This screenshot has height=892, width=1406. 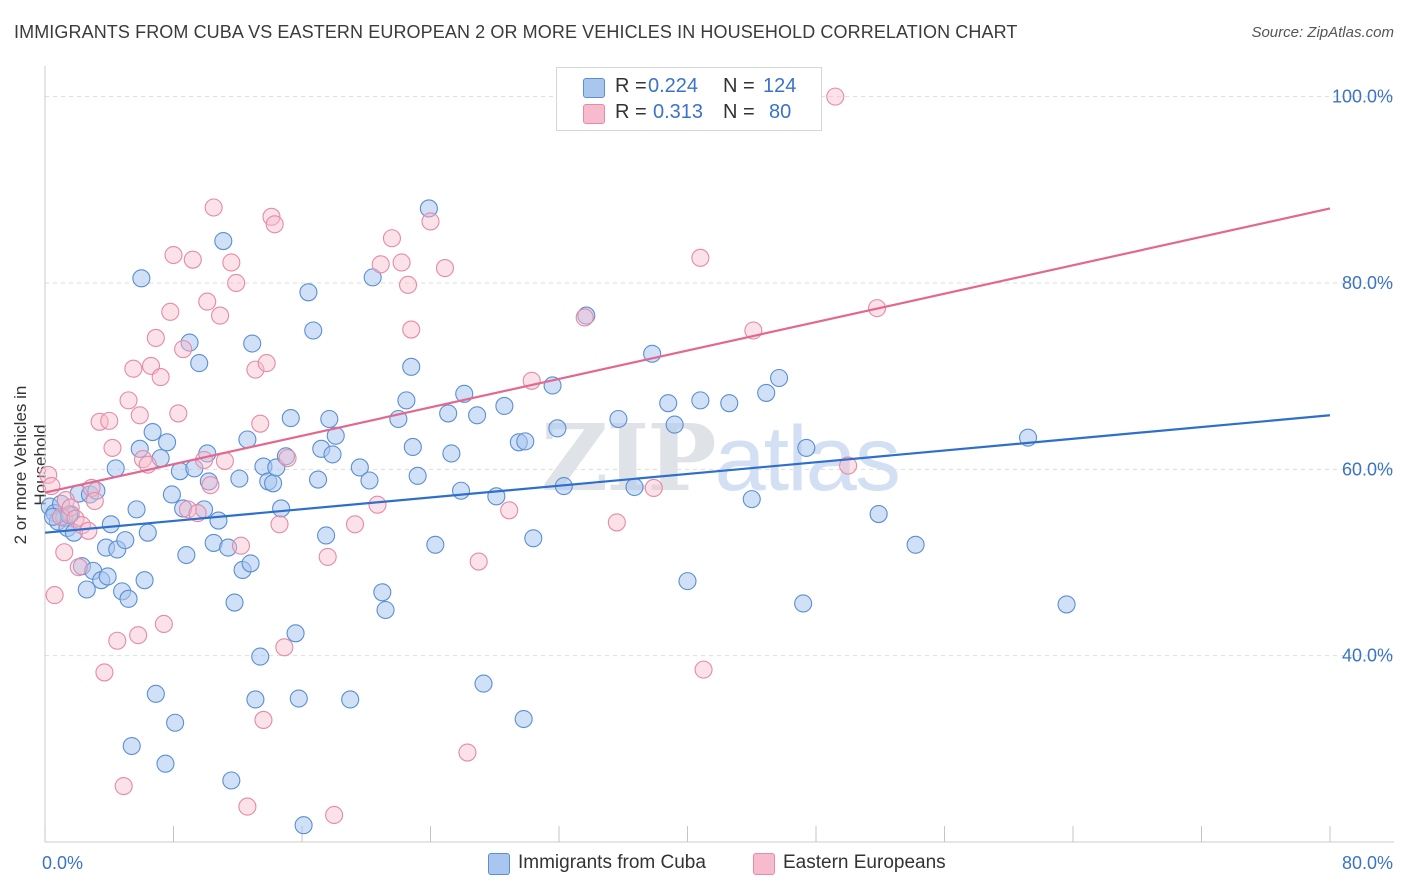 What do you see at coordinates (717, 863) in the screenshot?
I see `x-tick-labels: 0.0% 80.0%` at bounding box center [717, 863].